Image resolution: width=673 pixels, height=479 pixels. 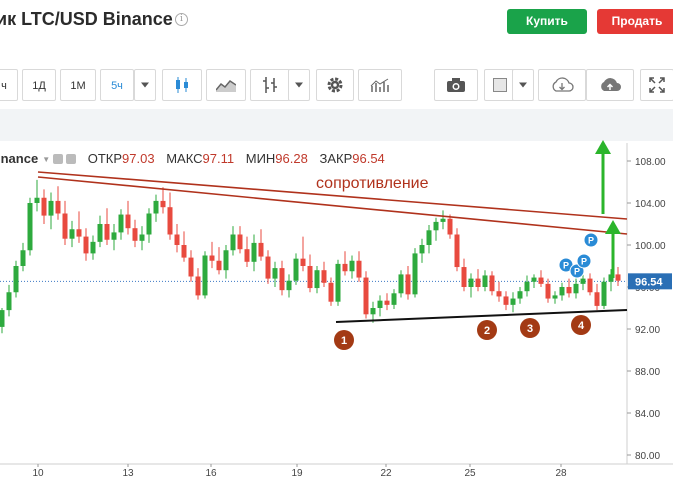 I want to click on indicators-icon, so click(x=380, y=85).